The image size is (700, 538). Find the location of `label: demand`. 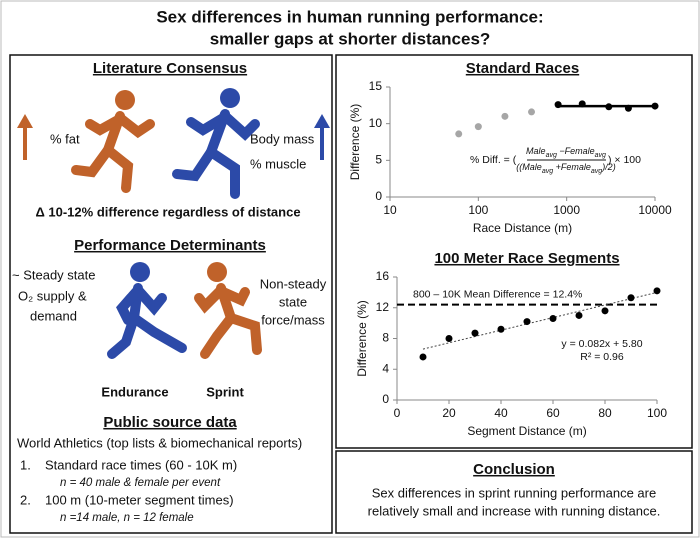

label: demand is located at coordinates (53, 315).